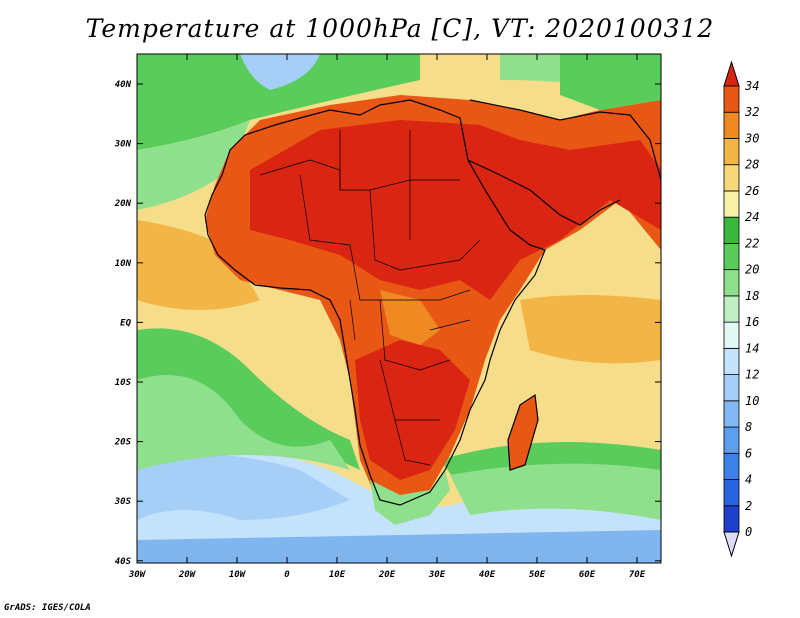 Image resolution: width=800 pixels, height=618 pixels. What do you see at coordinates (123, 443) in the screenshot?
I see `lat-tick-label: 20S` at bounding box center [123, 443].